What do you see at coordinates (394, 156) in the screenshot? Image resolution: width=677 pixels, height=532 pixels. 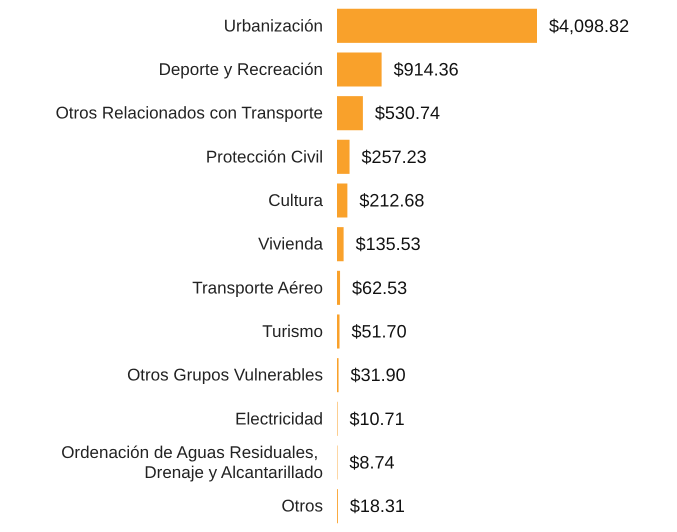 I see `data-label: $257.23` at bounding box center [394, 156].